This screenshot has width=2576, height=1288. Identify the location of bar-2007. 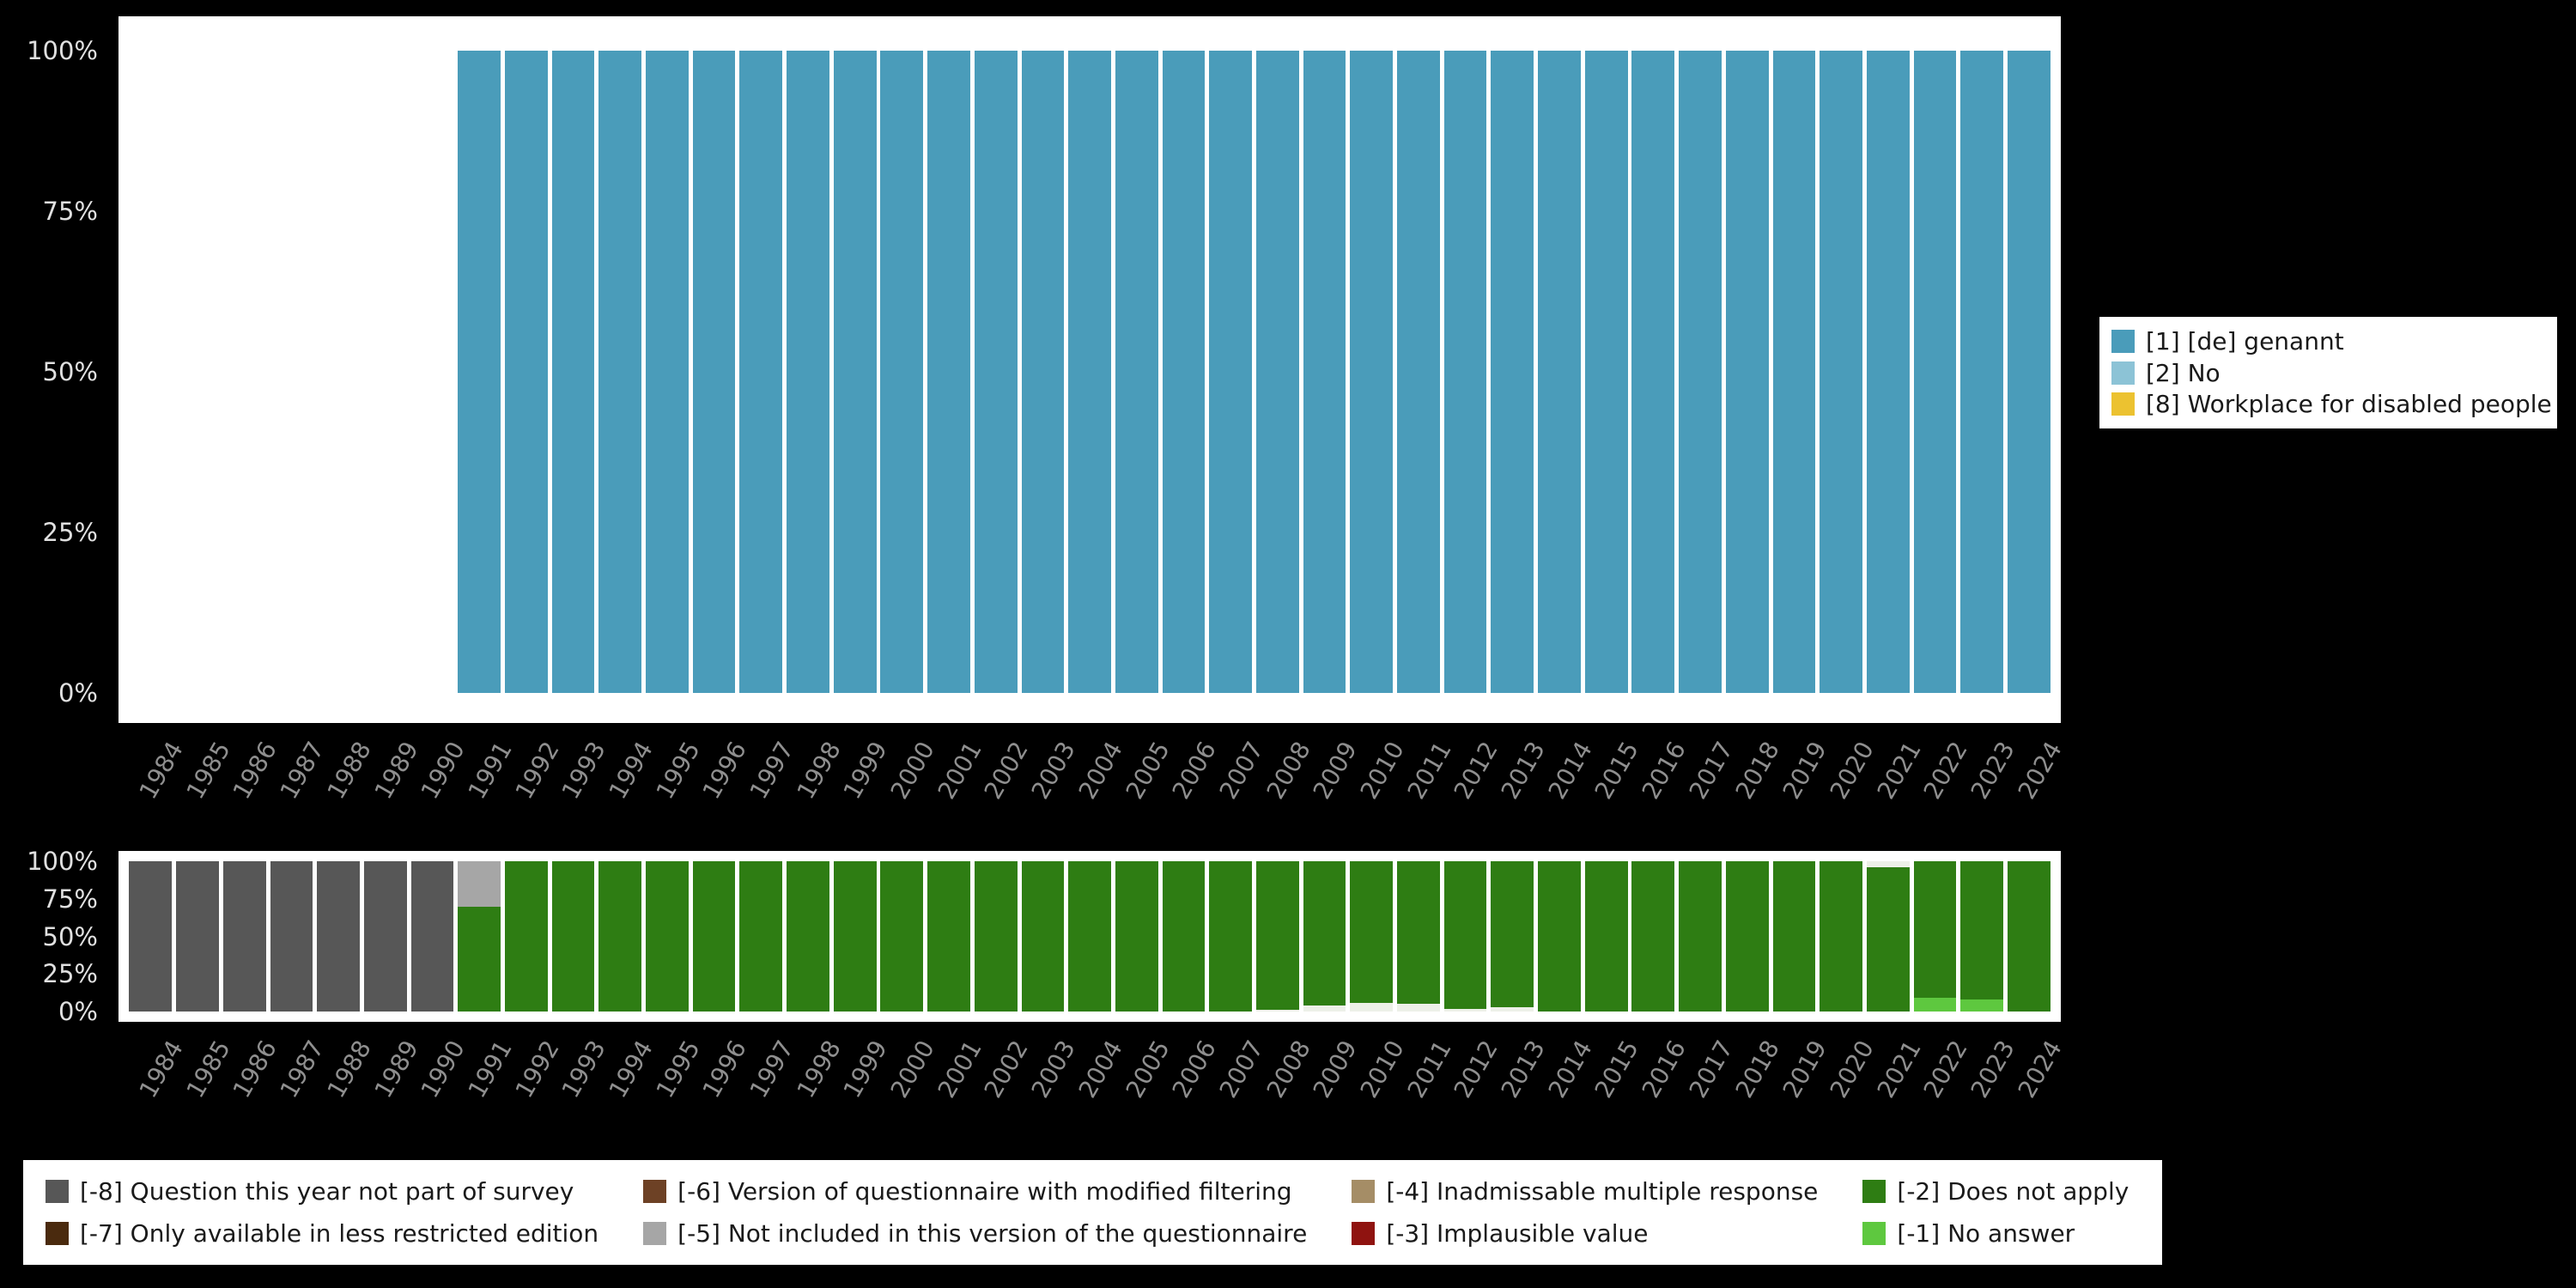
(1231, 936).